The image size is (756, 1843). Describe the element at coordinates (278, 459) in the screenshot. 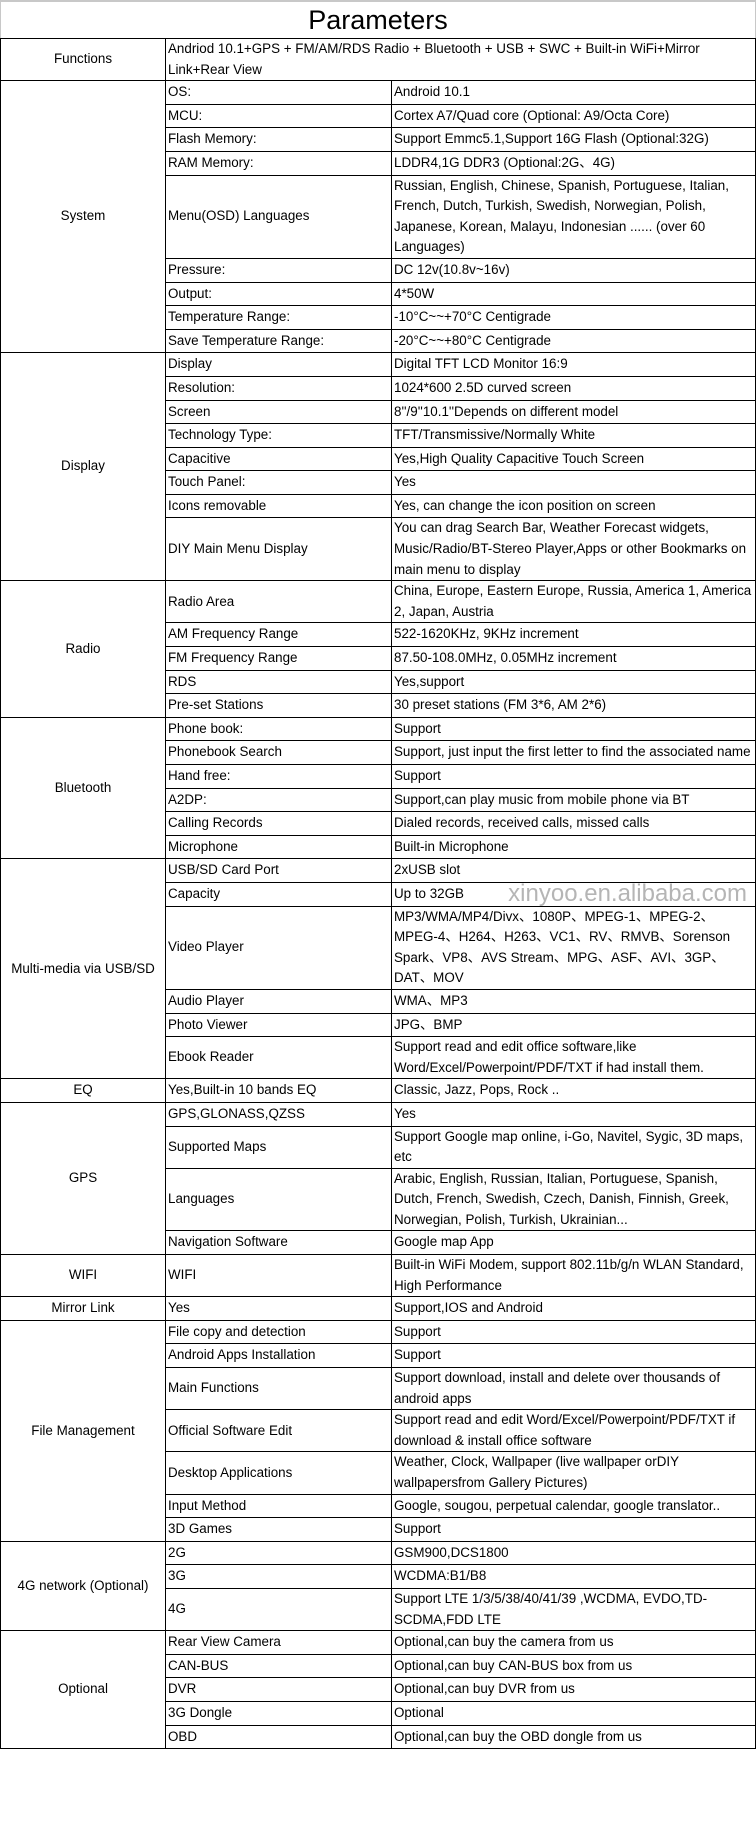

I see `parameter-name-cell: Capacitive` at that location.